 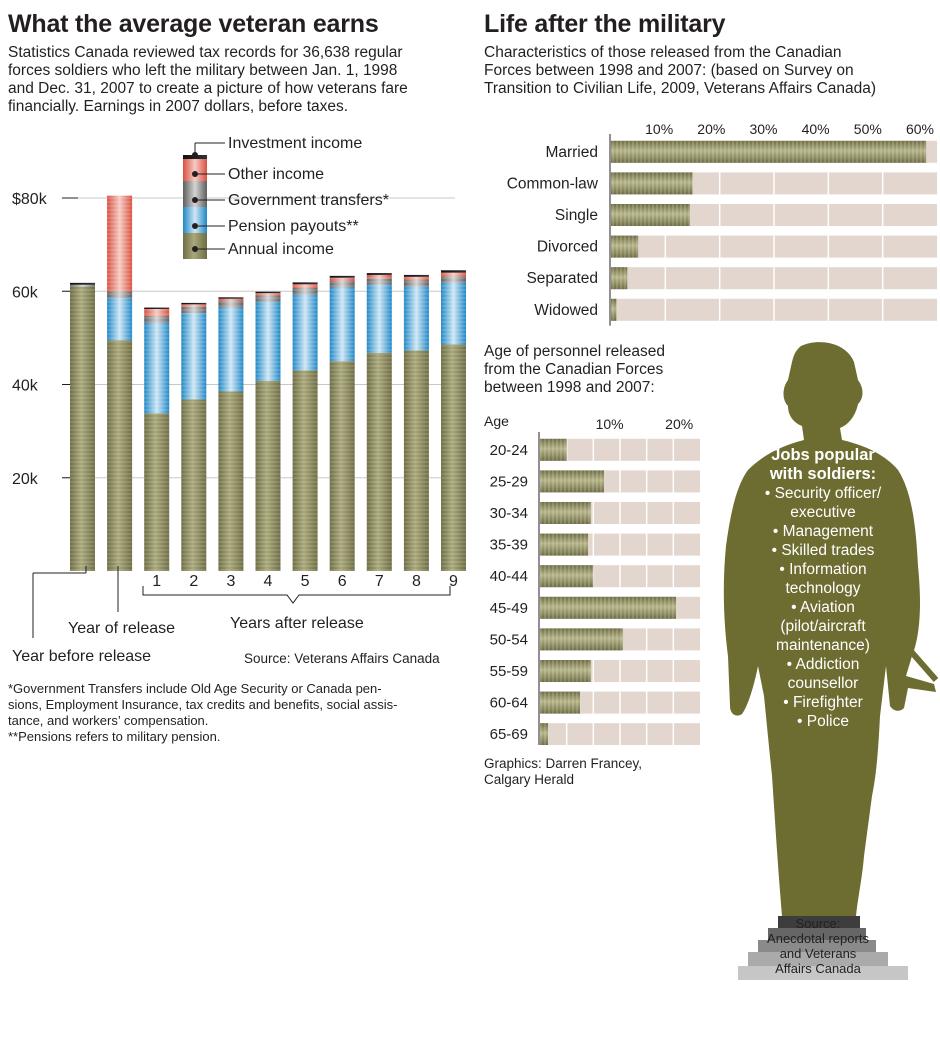 What do you see at coordinates (416, 581) in the screenshot?
I see `x-tick-label: 8` at bounding box center [416, 581].